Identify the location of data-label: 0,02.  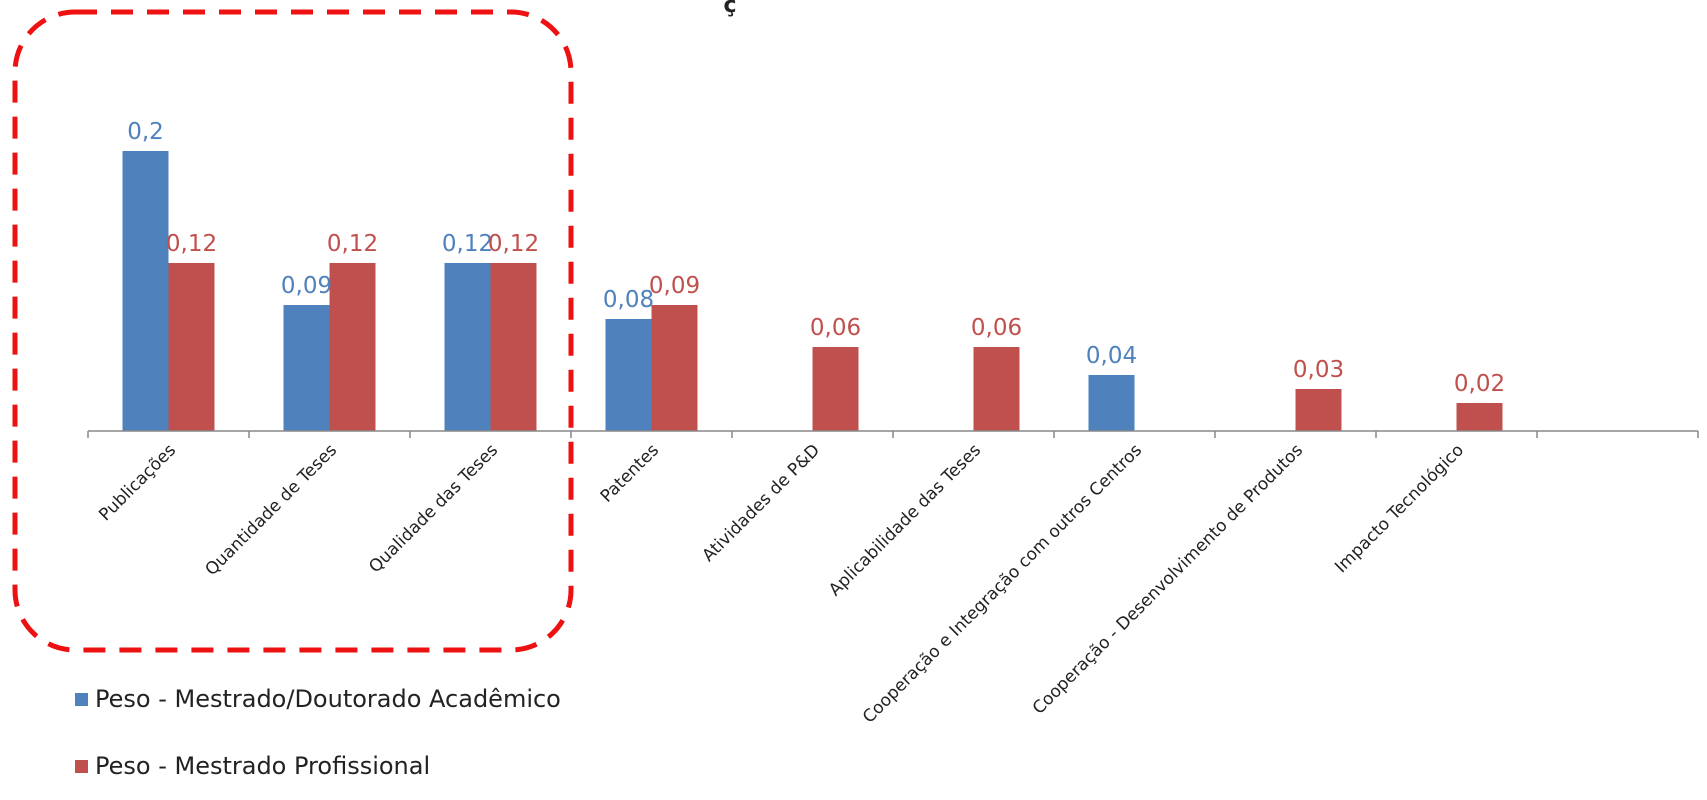
(1479, 384).